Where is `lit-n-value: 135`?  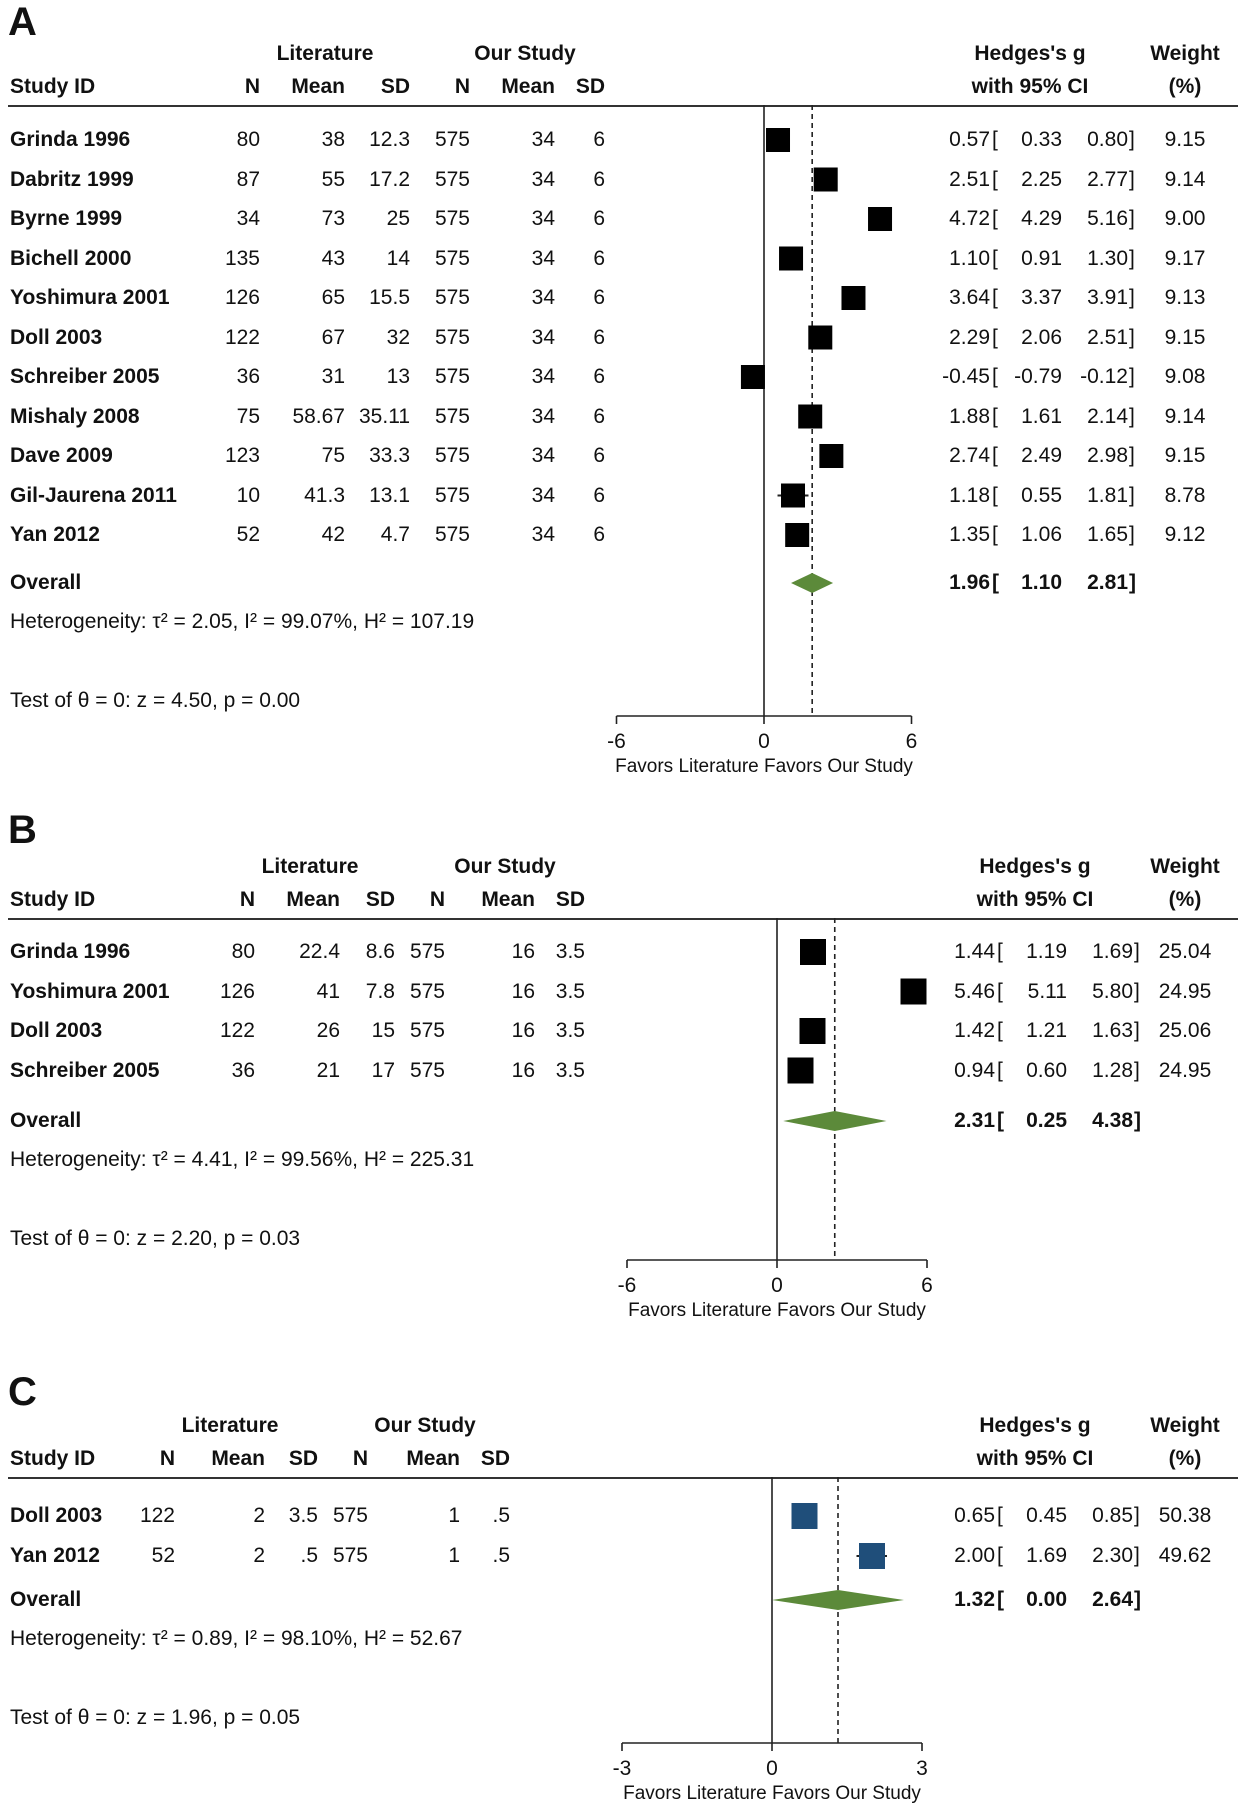 lit-n-value: 135 is located at coordinates (242, 258).